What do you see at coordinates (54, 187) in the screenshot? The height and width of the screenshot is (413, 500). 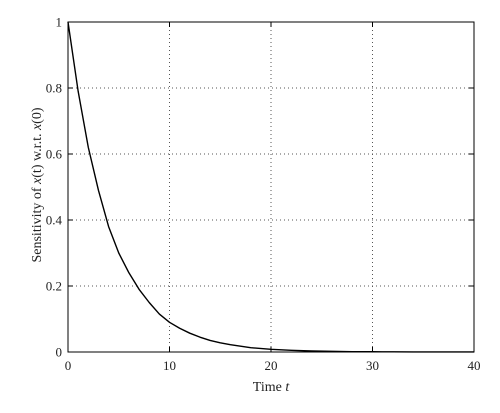 I see `y-tick-labels: 0 0.2 0.4 0.6 0.8 1` at bounding box center [54, 187].